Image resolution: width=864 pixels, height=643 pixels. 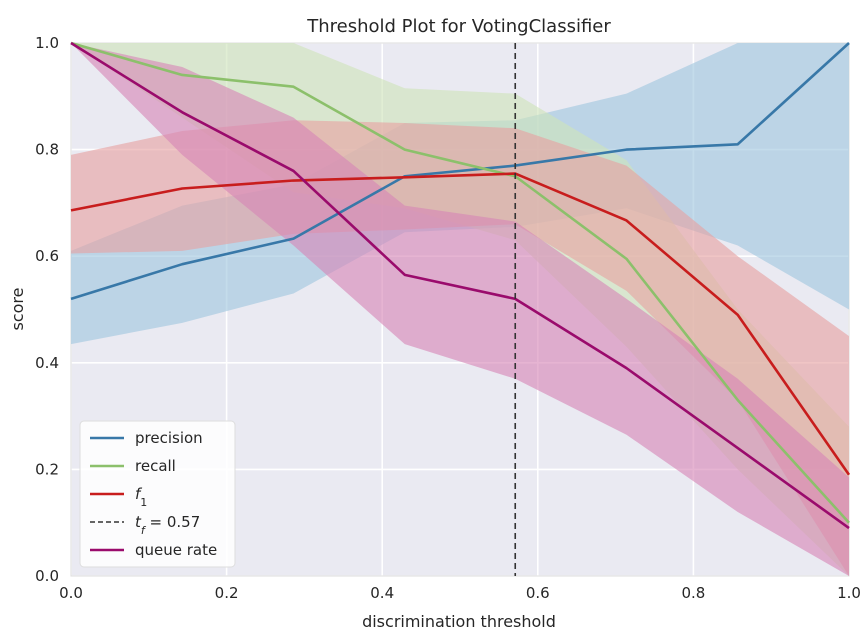 What do you see at coordinates (141, 497) in the screenshot?
I see `legend-label: f1` at bounding box center [141, 497].